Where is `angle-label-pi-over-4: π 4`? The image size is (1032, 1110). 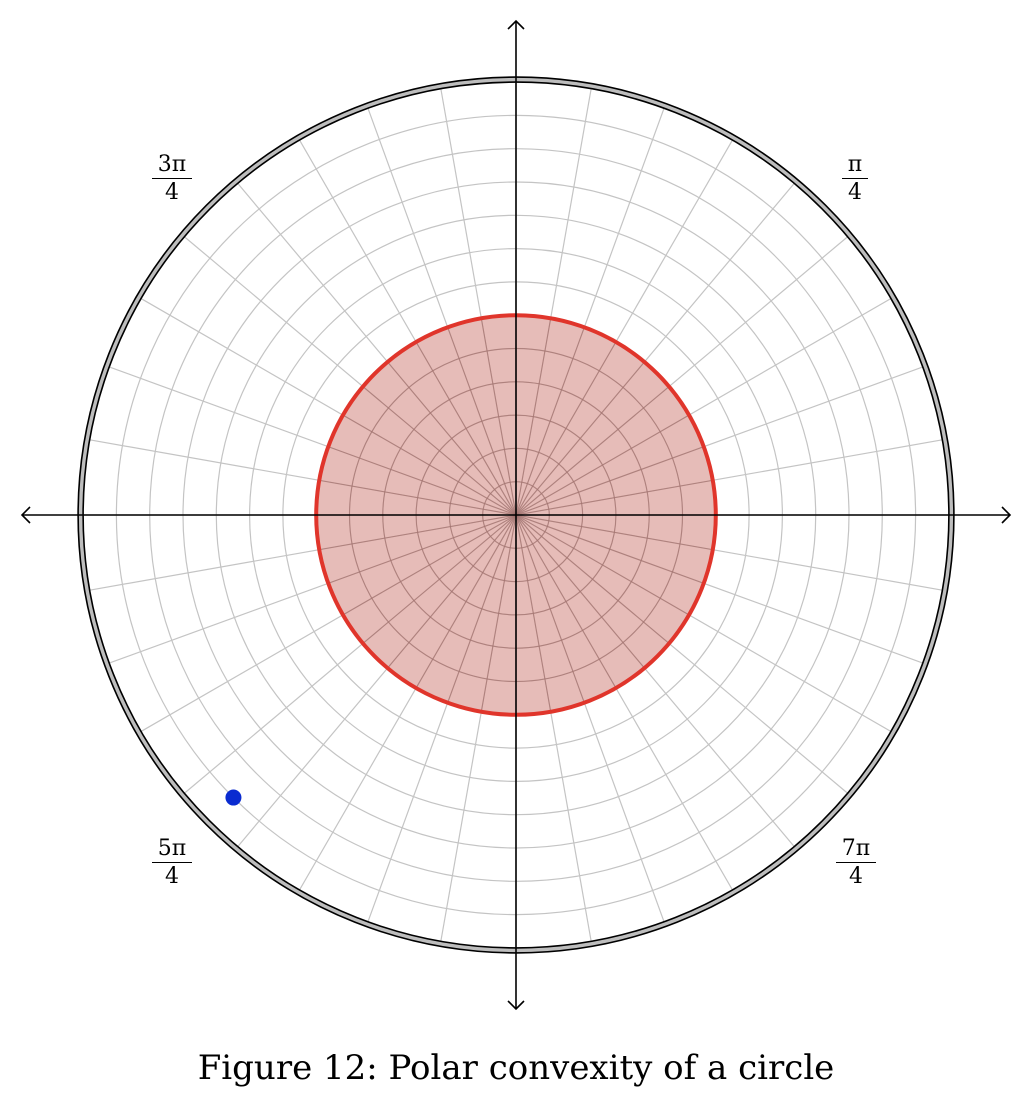
angle-label-pi-over-4: π 4 is located at coordinates (855, 179).